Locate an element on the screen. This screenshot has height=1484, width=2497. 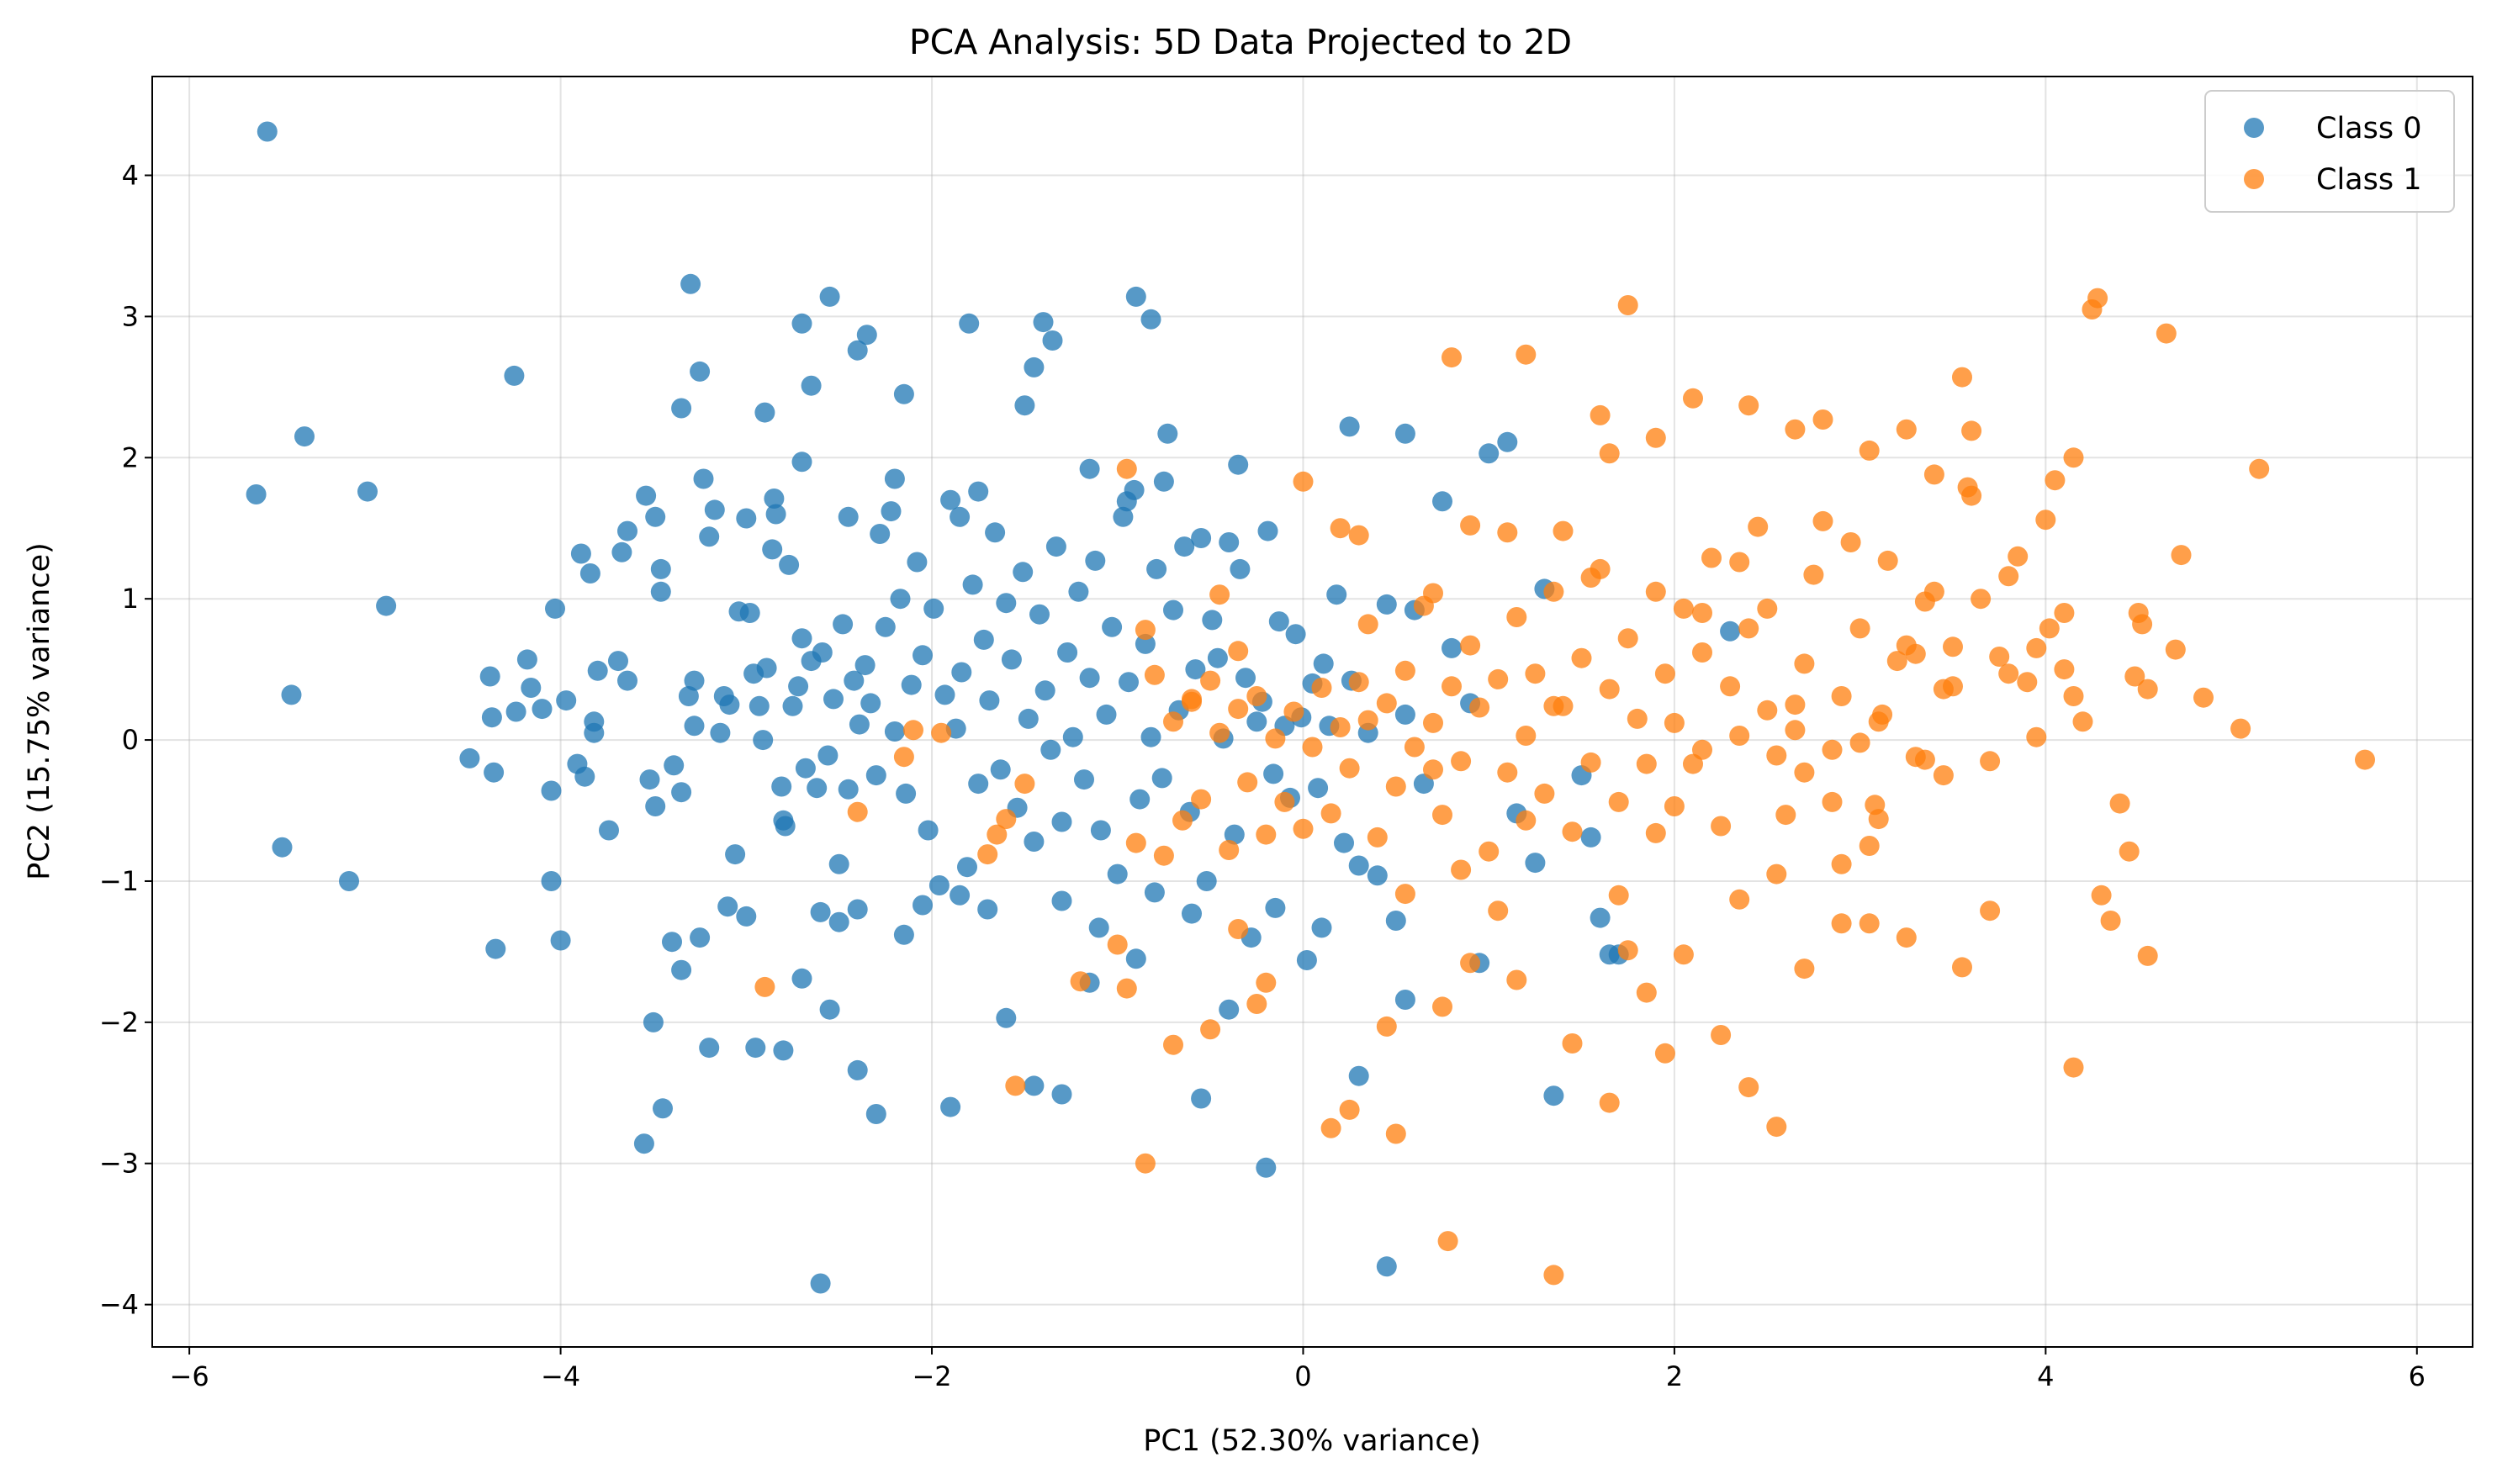
legend-label-class-1: Class 1 is located at coordinates (2368, 180).